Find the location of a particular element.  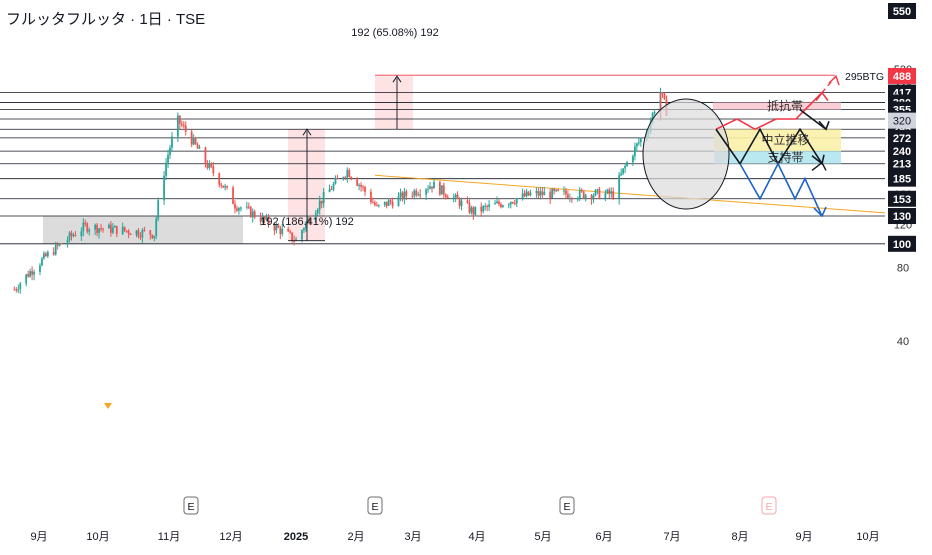

scenario-bear-path is located at coordinates (781, 189).